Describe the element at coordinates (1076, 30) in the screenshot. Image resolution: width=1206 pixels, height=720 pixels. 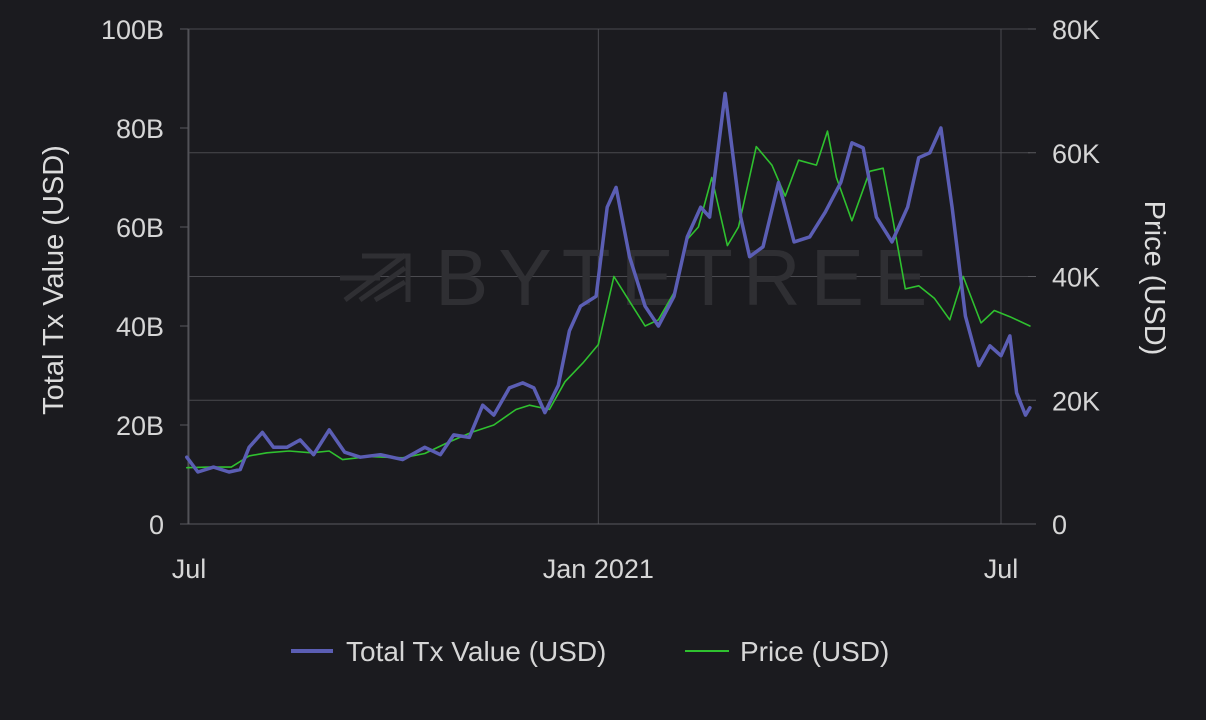
I see `y-right-tick-label: 80K` at that location.